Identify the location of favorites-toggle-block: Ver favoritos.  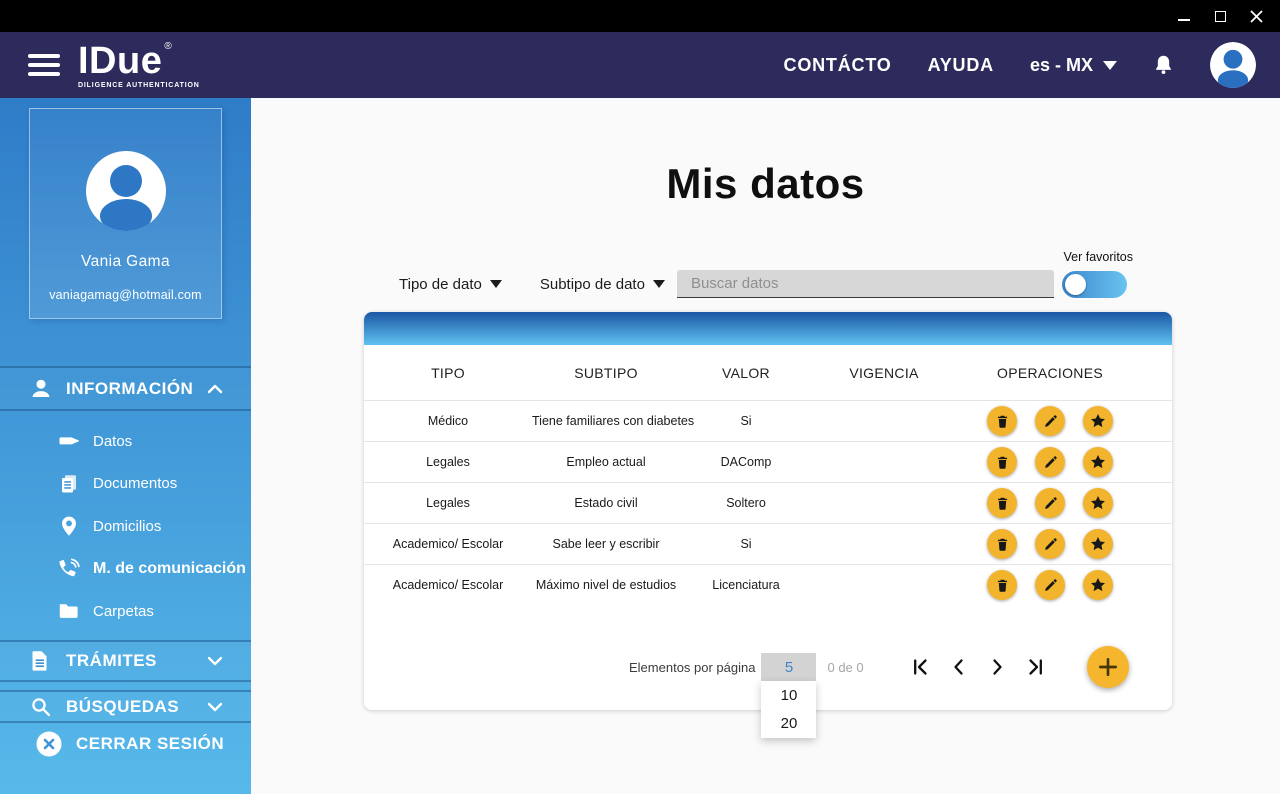
(1097, 274).